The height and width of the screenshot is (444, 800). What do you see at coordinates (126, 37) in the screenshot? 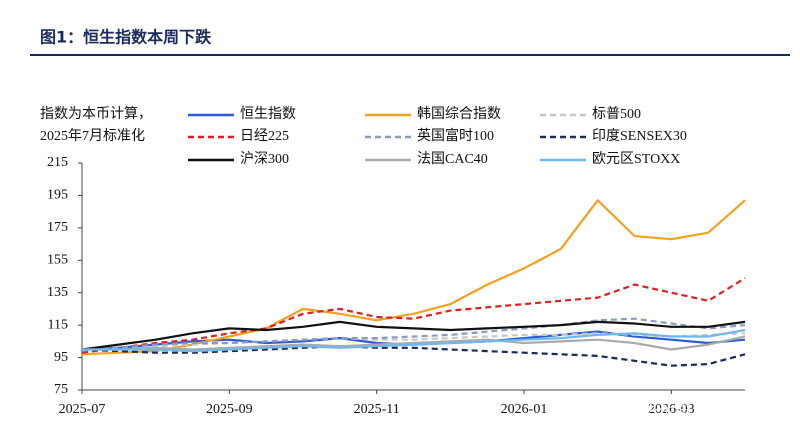
I see `chart-title: 图1：恒生指数本周下跌` at bounding box center [126, 37].